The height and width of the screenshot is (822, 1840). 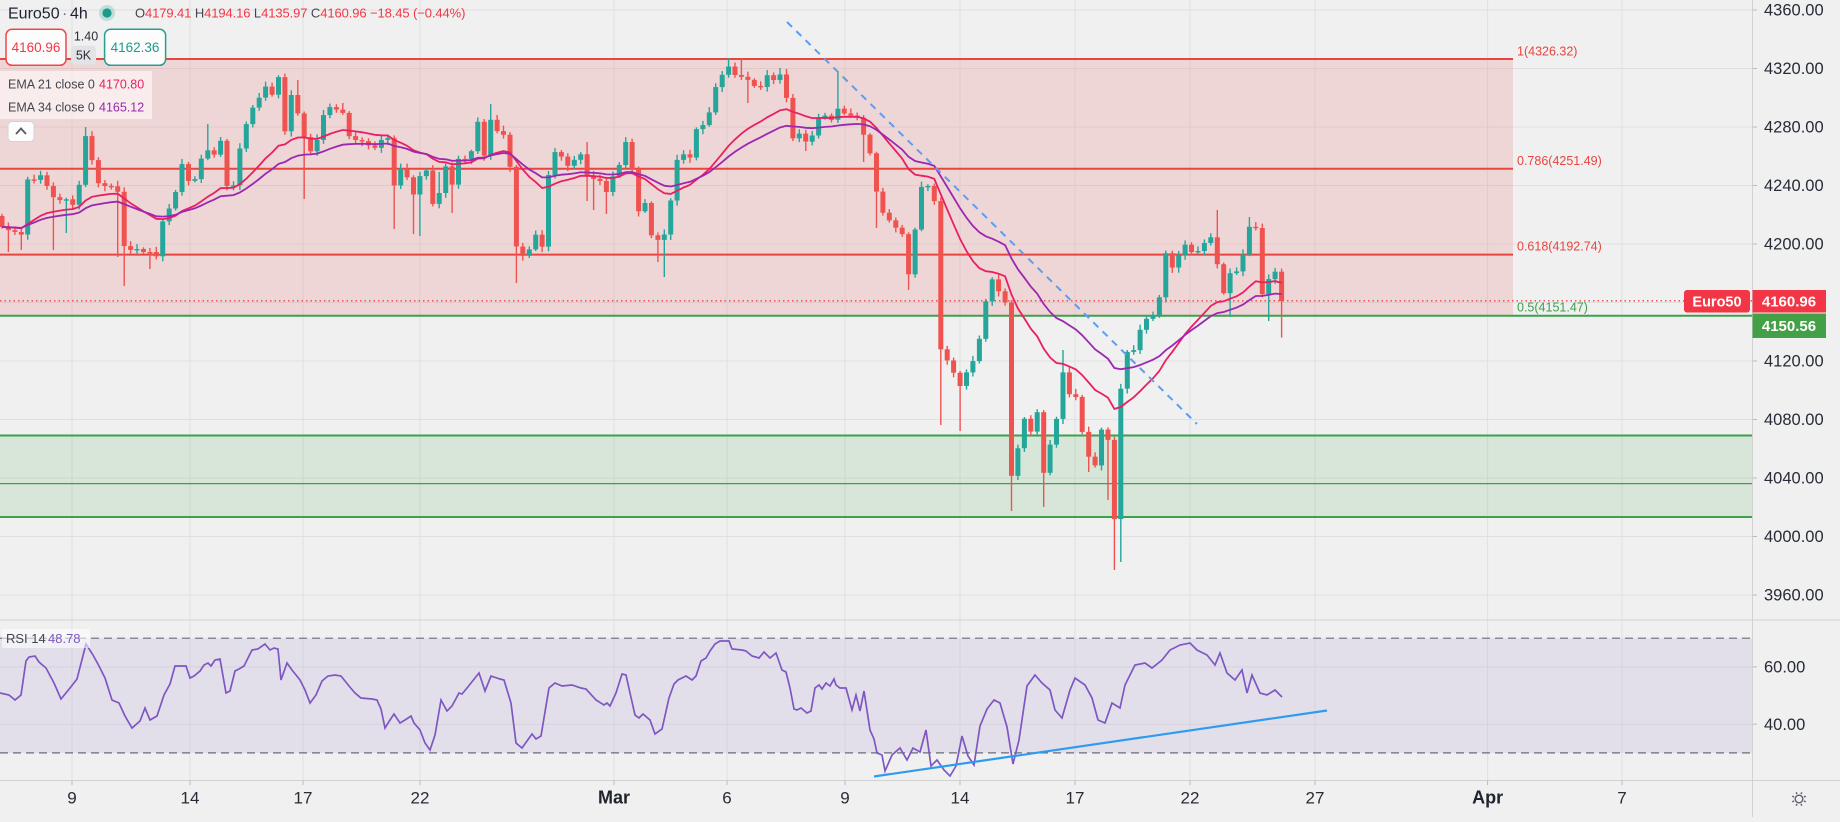 What do you see at coordinates (1547, 52) in the screenshot?
I see `svg-text: 1(4326.32)` at bounding box center [1547, 52].